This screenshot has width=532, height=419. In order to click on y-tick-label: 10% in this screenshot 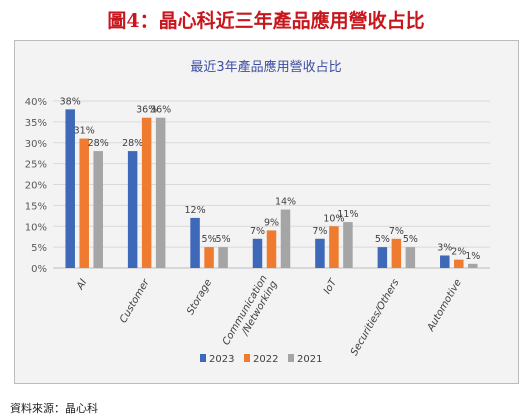, I will do `click(36, 227)`.